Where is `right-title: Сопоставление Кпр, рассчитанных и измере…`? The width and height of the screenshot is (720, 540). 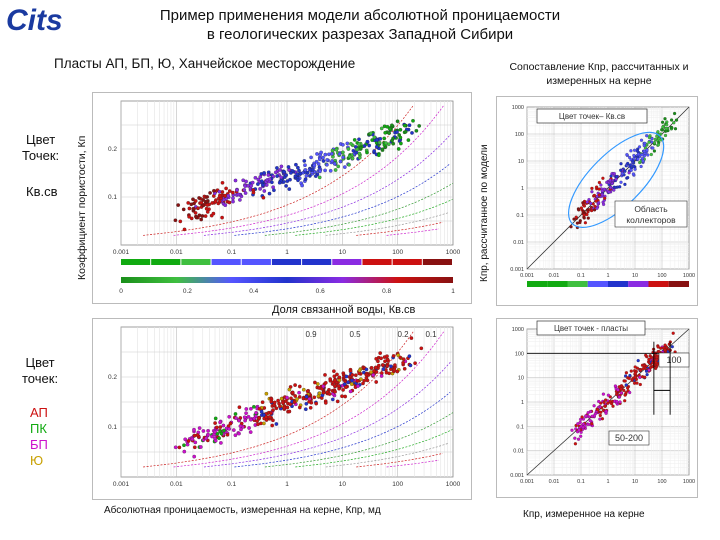
right-title: Сопоставление Кпр, рассчитанных и измере… is located at coordinates (599, 74).